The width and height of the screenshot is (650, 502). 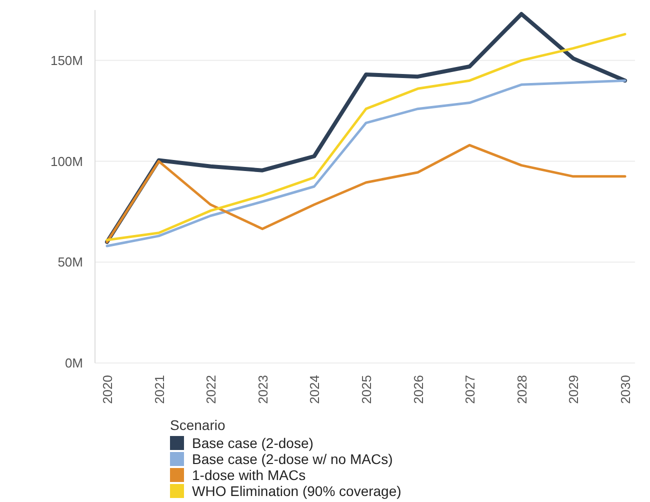 What do you see at coordinates (262, 389) in the screenshot?
I see `x-tick-label: 2023` at bounding box center [262, 389].